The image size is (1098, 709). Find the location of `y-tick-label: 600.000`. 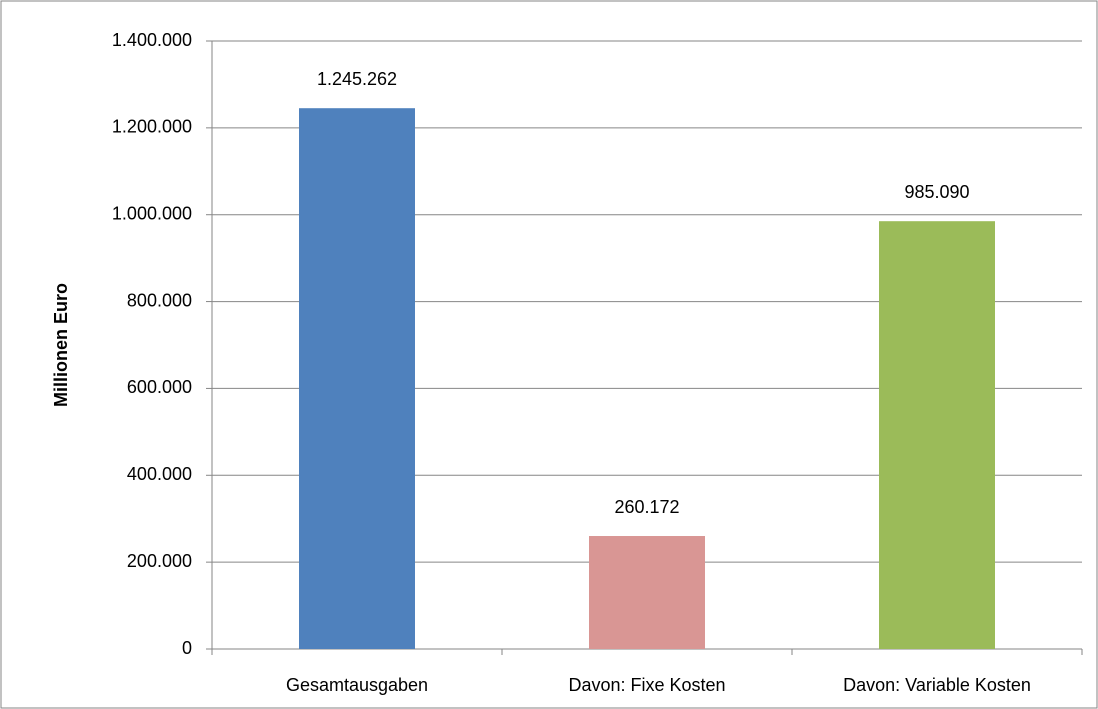

y-tick-label: 600.000 is located at coordinates (159, 387).